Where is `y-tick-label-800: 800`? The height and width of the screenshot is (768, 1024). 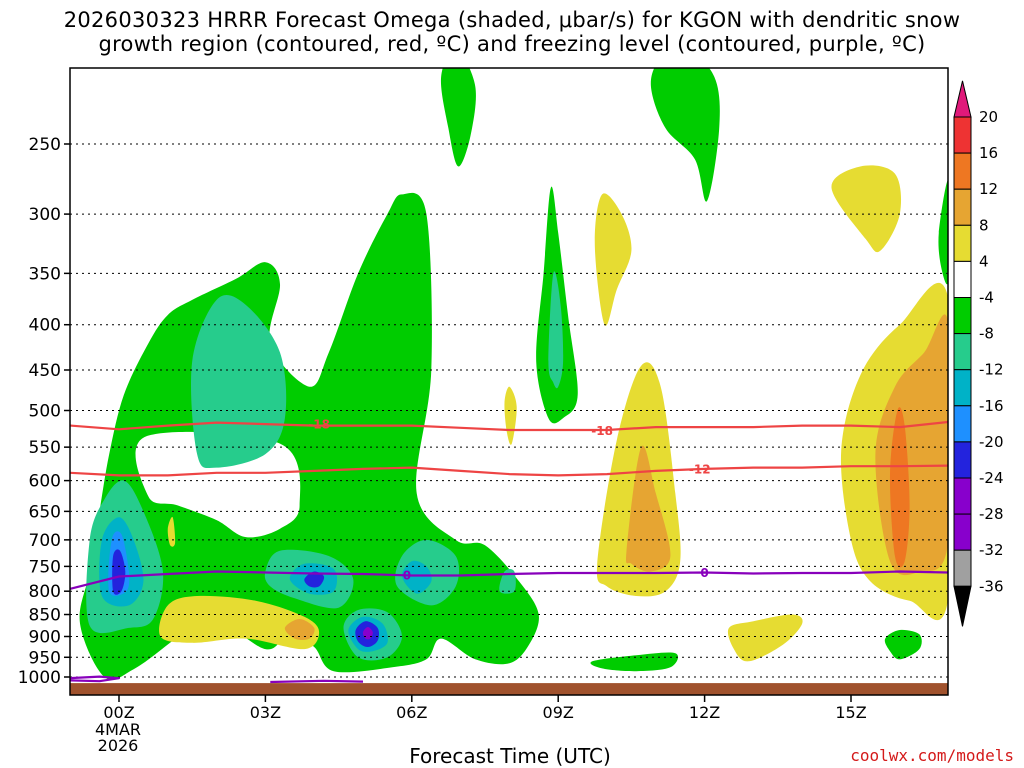
y-tick-label-800: 800 is located at coordinates (45, 592).